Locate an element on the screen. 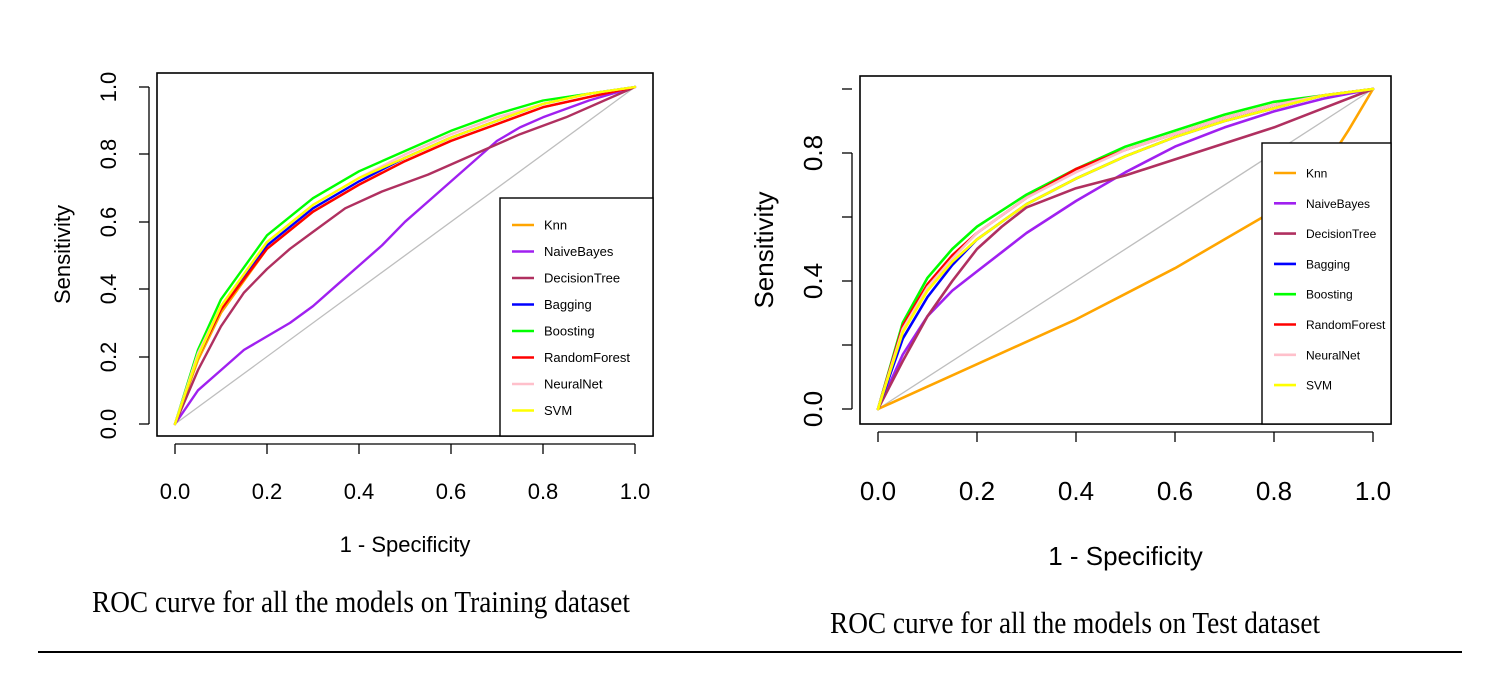 The image size is (1502, 682). y-tick-label: 1.0 is located at coordinates (108, 87).